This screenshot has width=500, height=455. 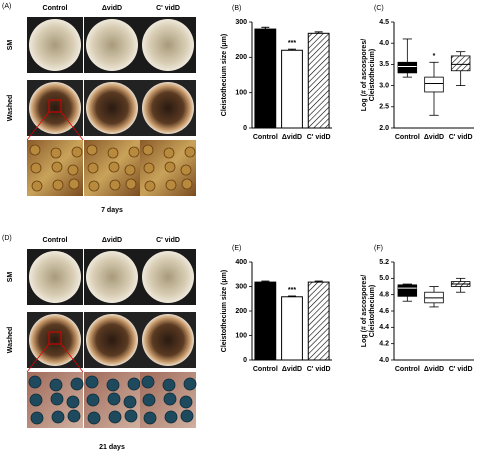 I want to click on y-tick-label: 5.2, so click(x=384, y=262).